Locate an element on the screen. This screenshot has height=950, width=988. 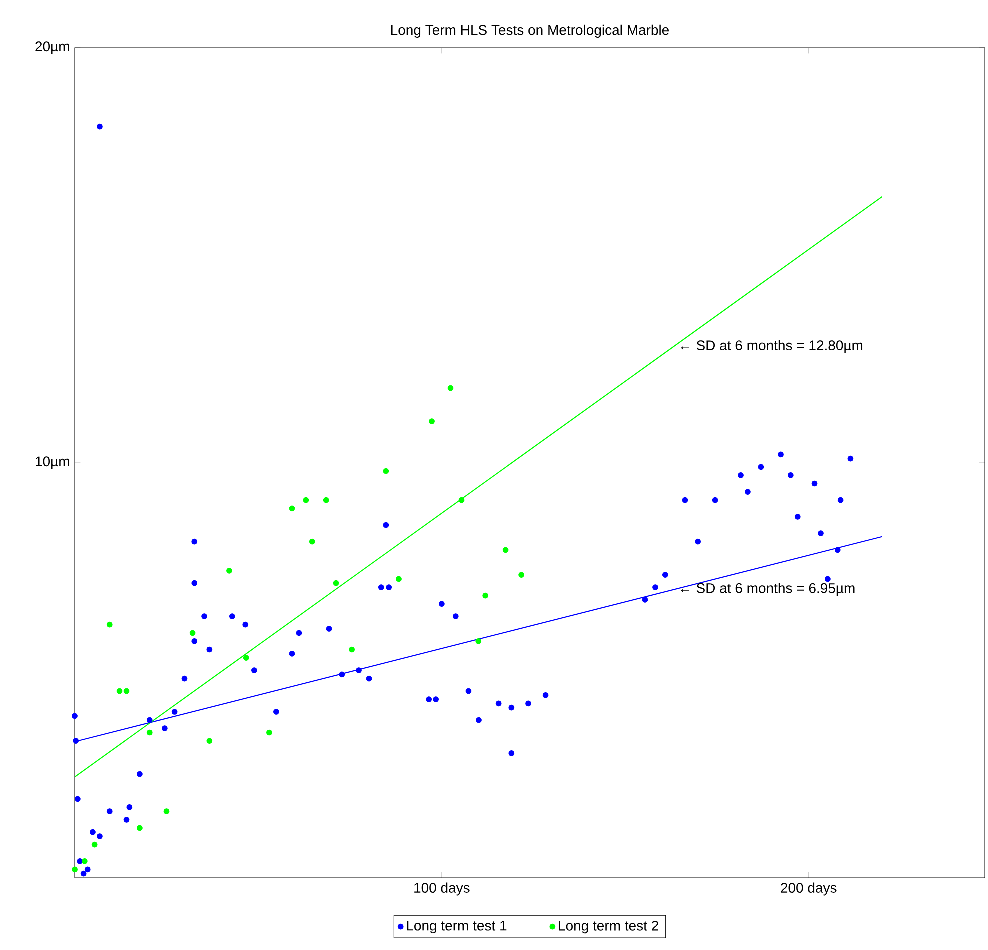
chart-title: Long Term HLS Tests on Metrological Marble is located at coordinates (530, 31).